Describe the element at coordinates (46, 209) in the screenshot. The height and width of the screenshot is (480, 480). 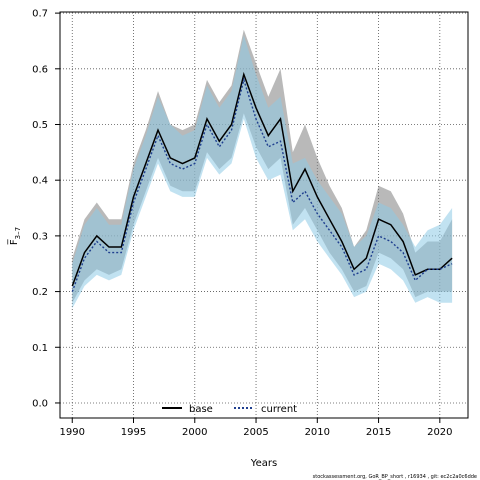
I see `y-axis: 0.0 0.1 0.2 0.3 0.4 0.5 0.6 0.7` at that location.